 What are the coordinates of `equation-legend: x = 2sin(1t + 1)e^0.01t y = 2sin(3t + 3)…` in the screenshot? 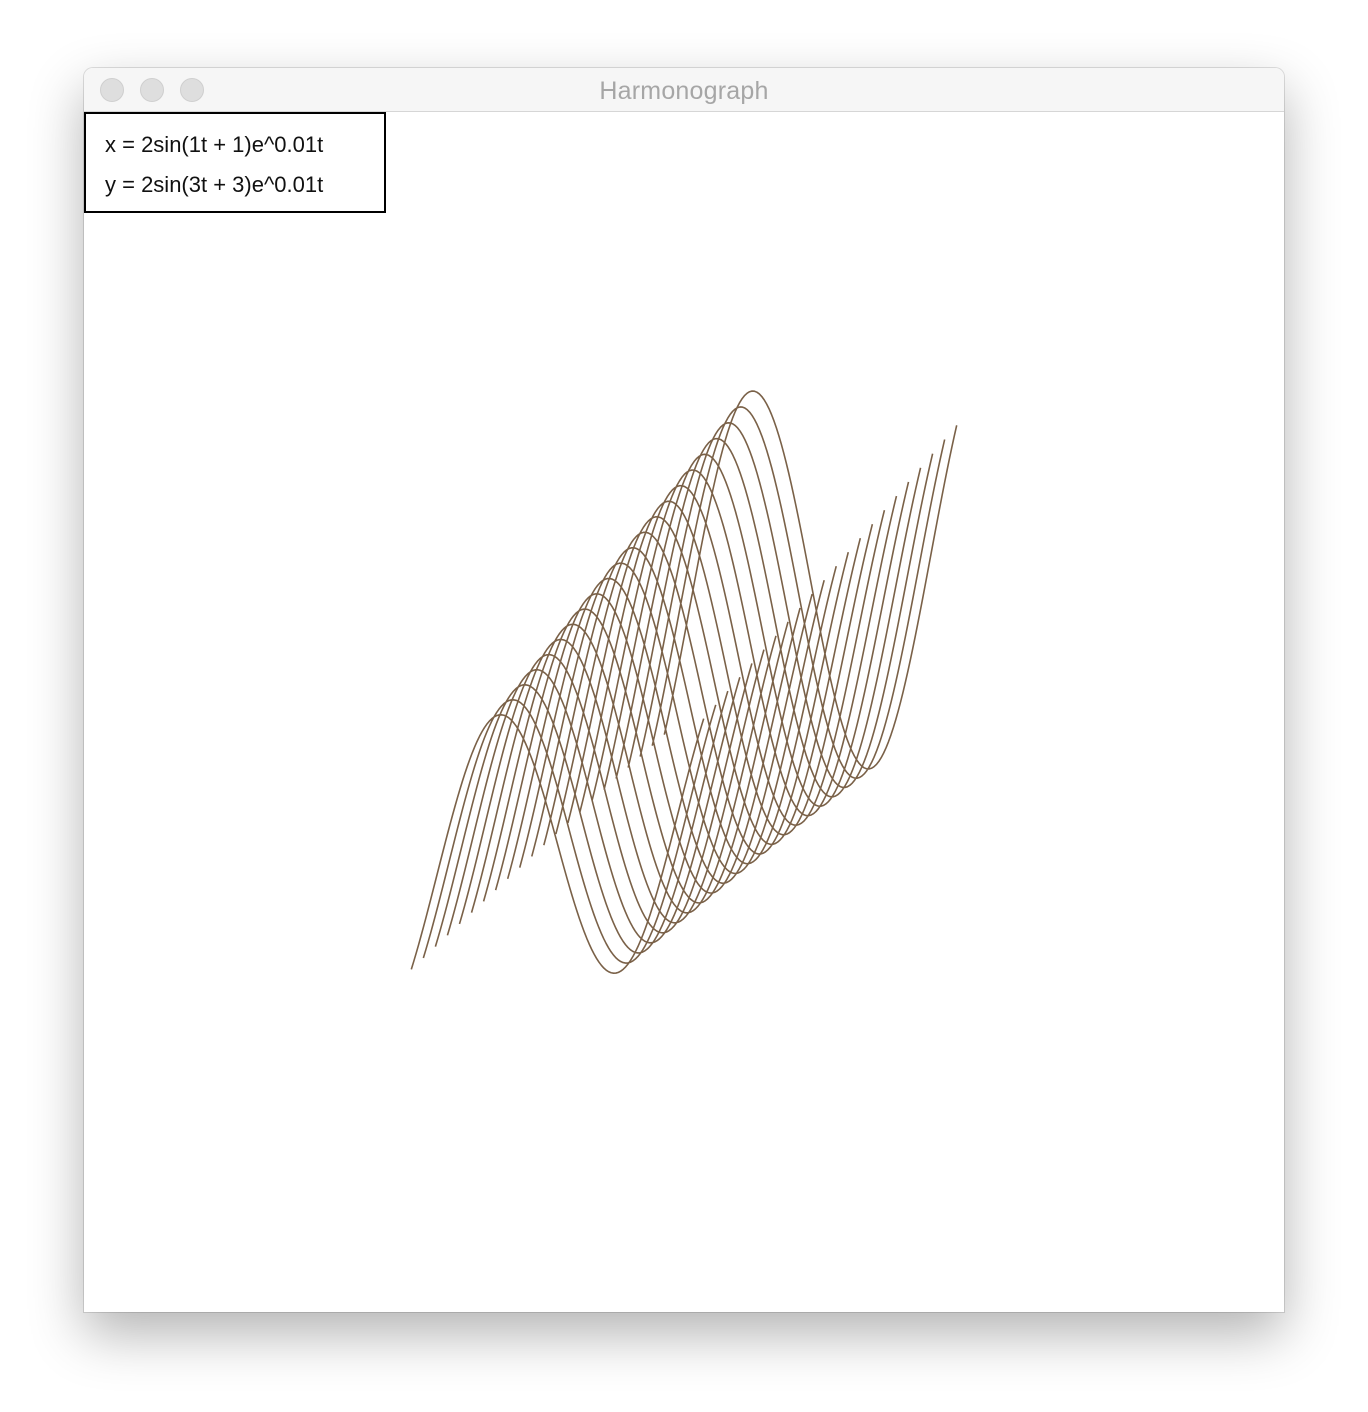 It's located at (235, 162).